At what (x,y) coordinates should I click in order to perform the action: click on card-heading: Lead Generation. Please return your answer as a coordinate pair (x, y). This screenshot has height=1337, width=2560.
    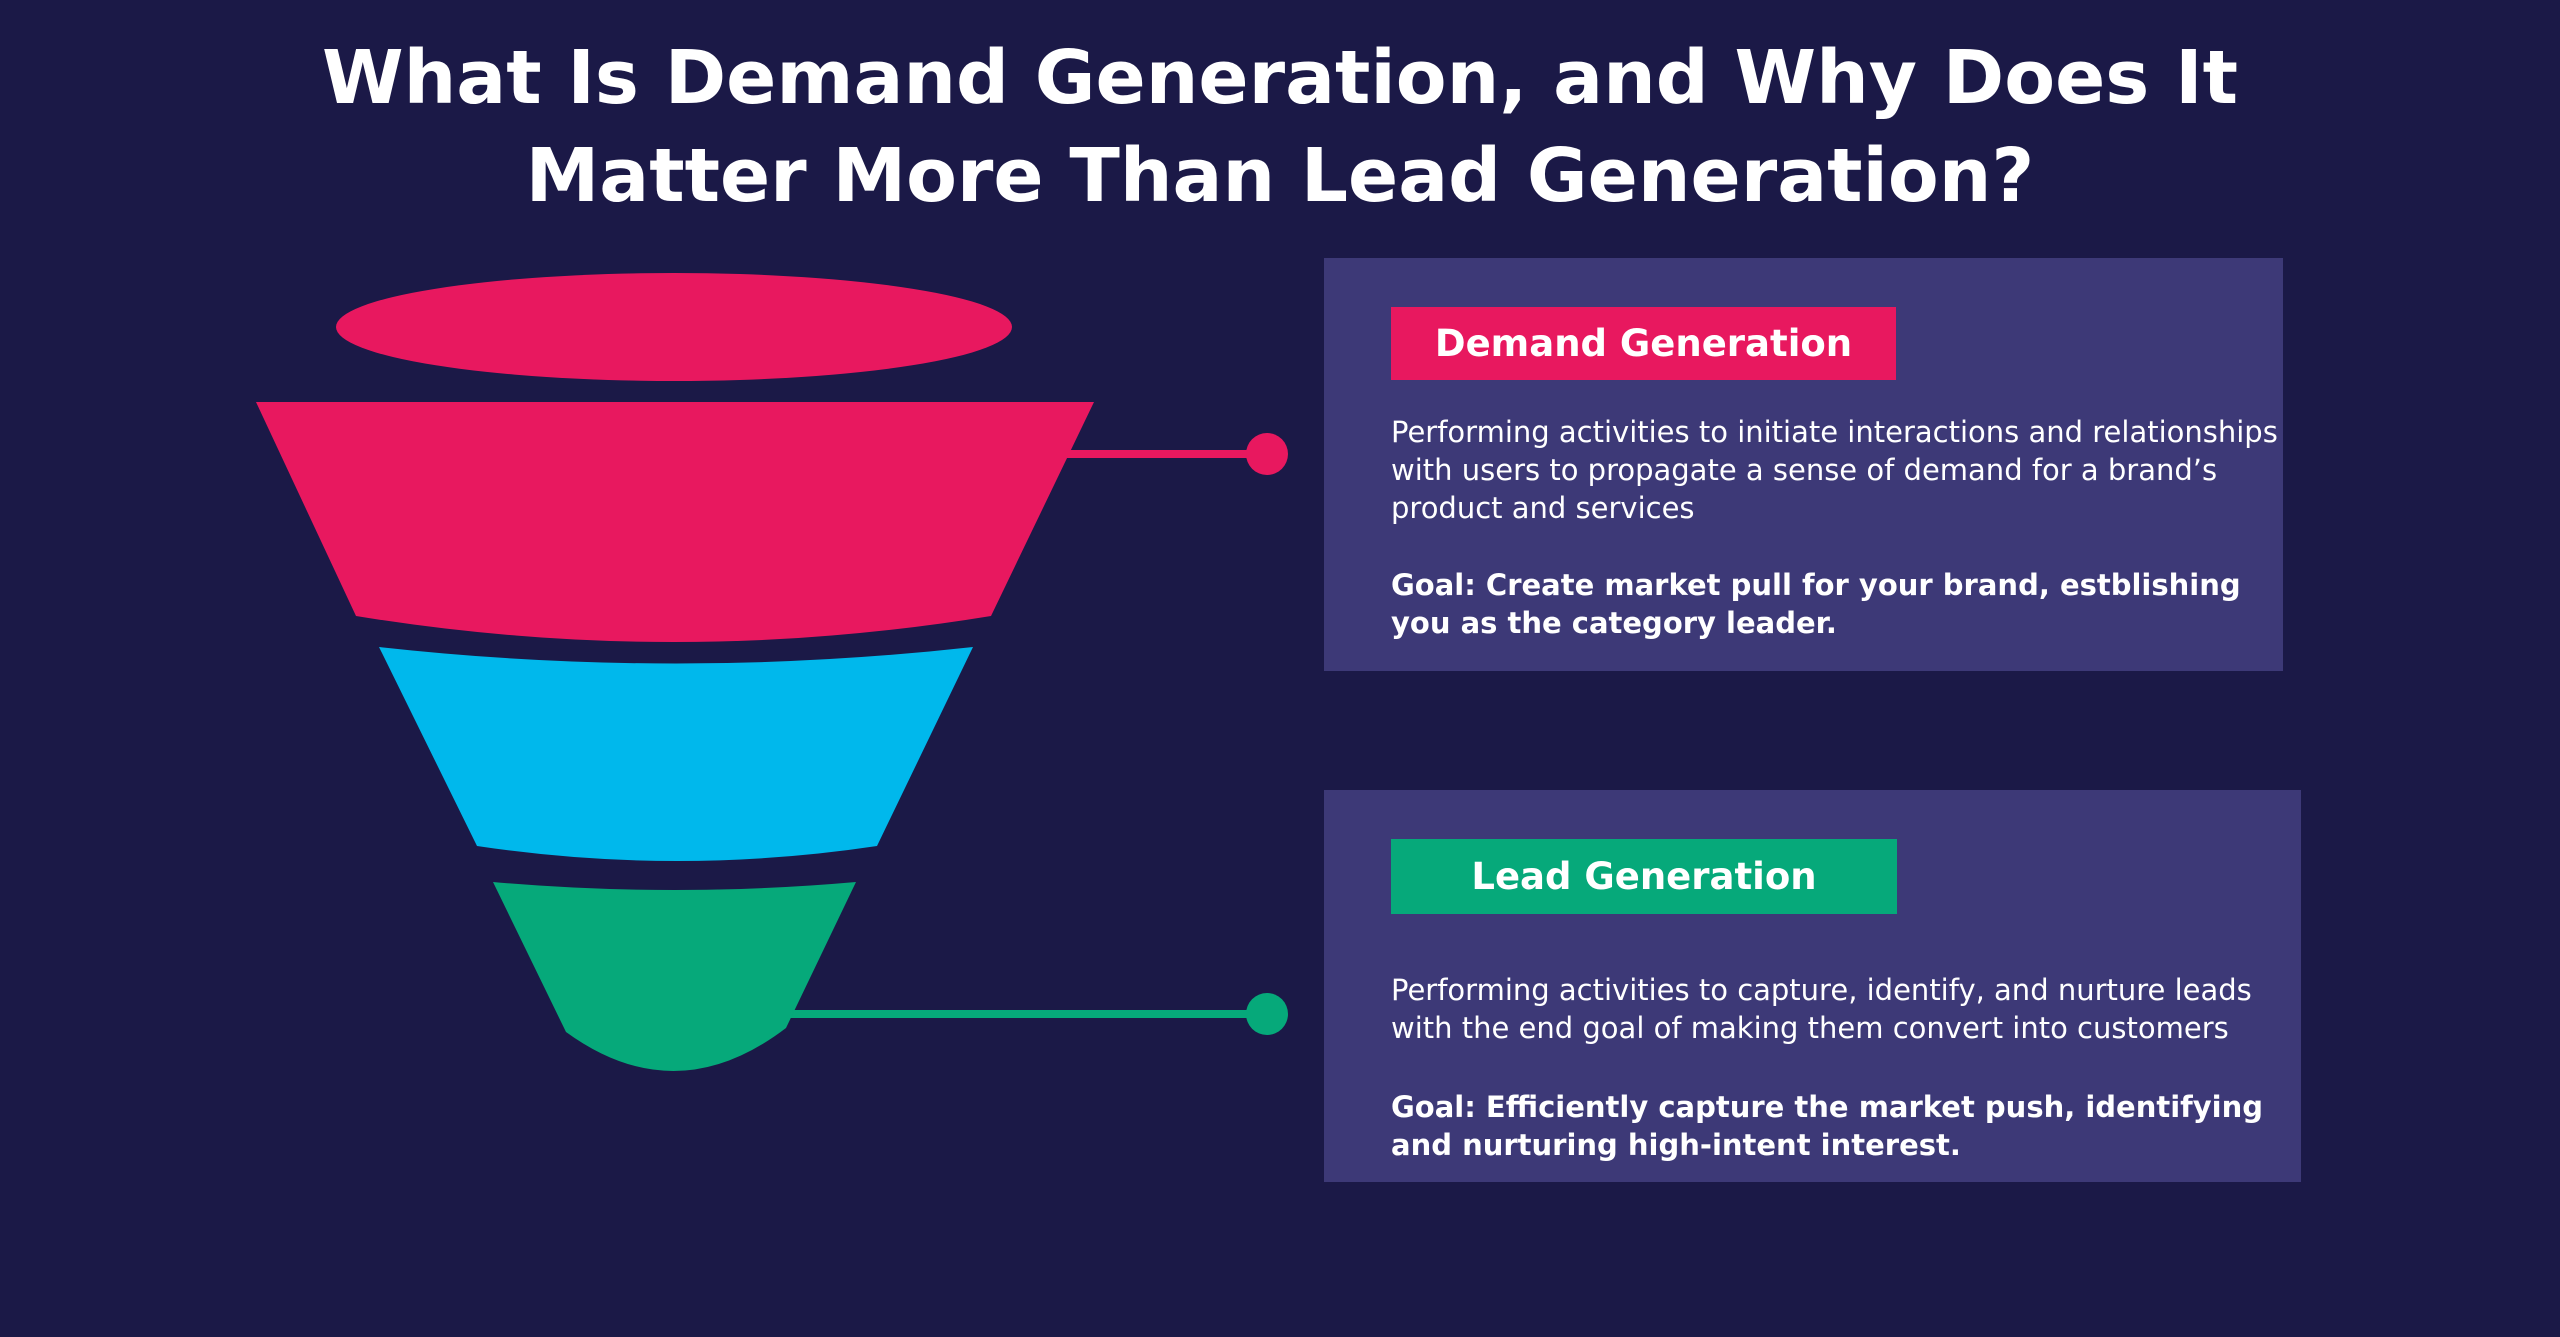
    Looking at the image, I should click on (1644, 876).